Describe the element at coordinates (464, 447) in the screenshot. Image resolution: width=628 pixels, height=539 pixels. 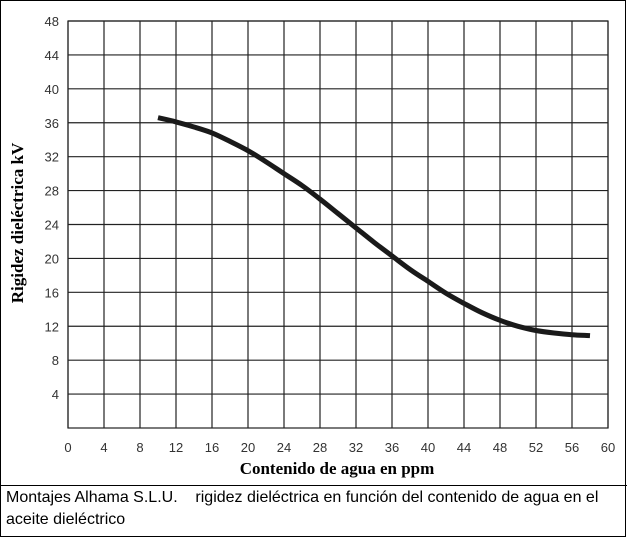
I see `x-tick-label: 44` at that location.